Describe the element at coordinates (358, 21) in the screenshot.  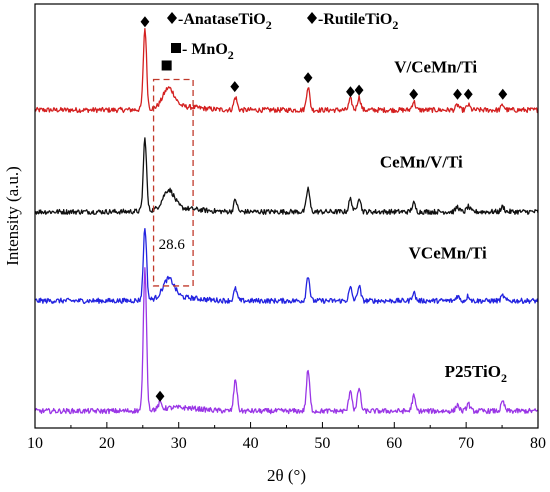
I see `legend-entry: -RutileTiO2` at that location.